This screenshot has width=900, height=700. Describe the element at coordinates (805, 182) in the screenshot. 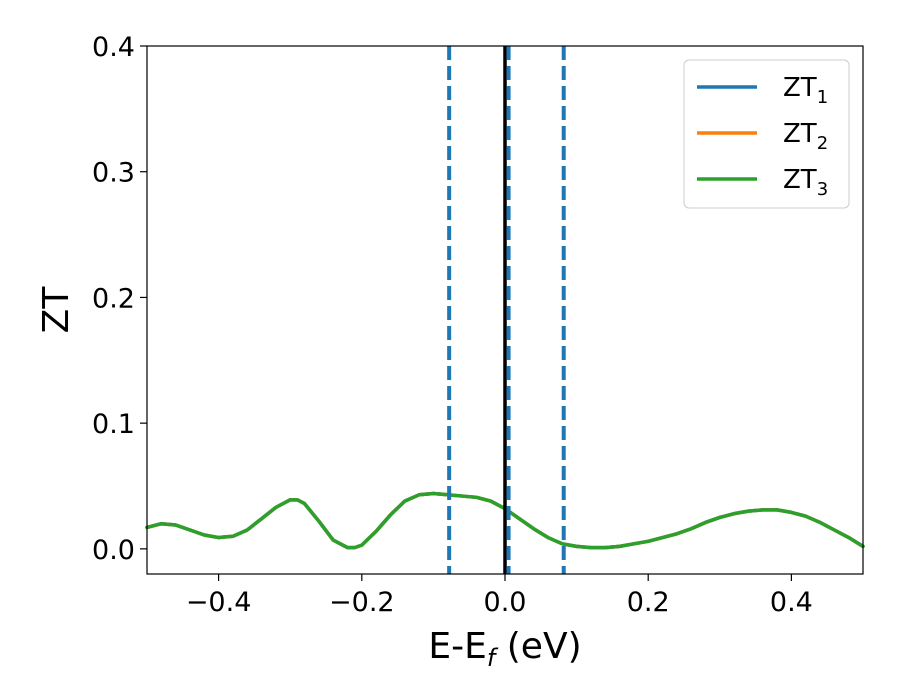

I see `legend-label-3: ZT3` at that location.